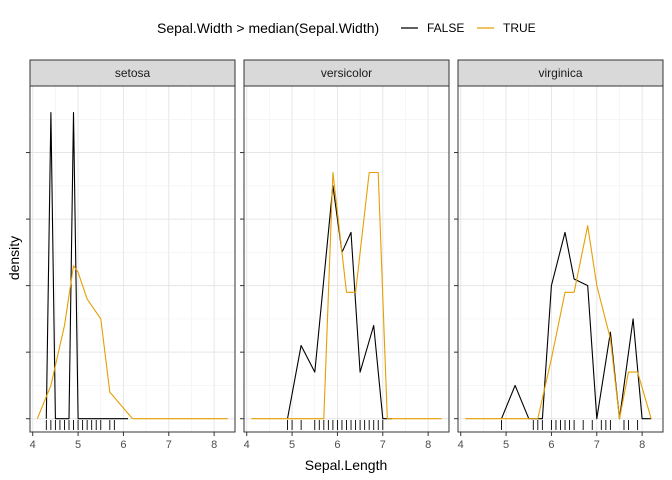  I want to click on facet-strip-label: virginica, so click(560, 73).